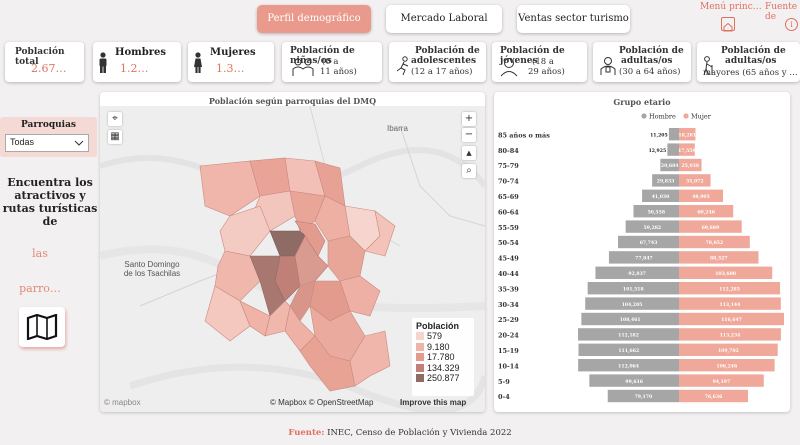 The height and width of the screenshot is (445, 800). Describe the element at coordinates (47, 143) in the screenshot. I see `parroquias-dropdown: Todas` at that location.